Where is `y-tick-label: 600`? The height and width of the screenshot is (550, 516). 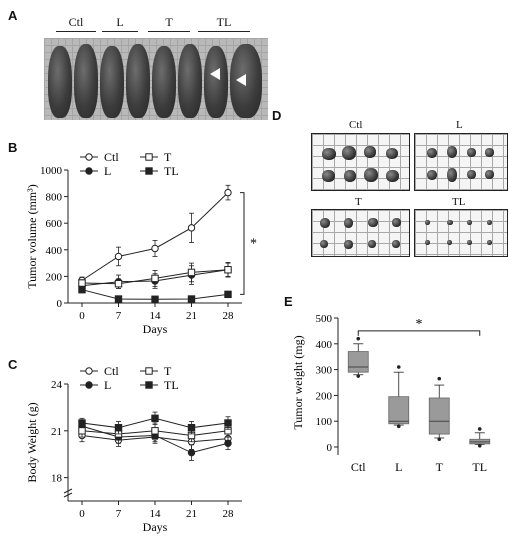
y-tick-label: 600 is located at coordinates (54, 224).